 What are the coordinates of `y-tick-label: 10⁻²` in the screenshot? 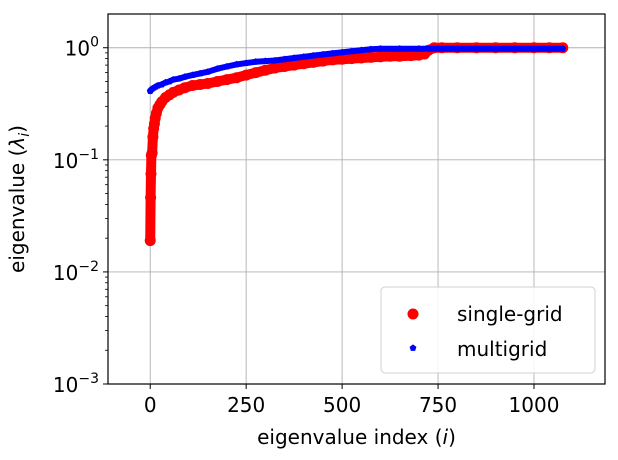 It's located at (76, 272).